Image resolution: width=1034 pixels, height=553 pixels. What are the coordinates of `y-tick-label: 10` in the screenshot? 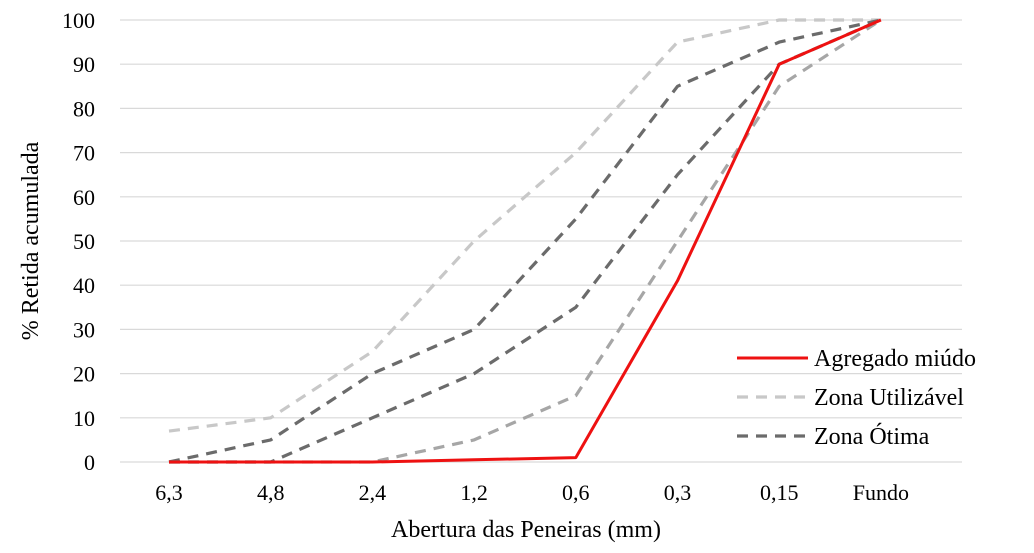 It's located at (84, 418).